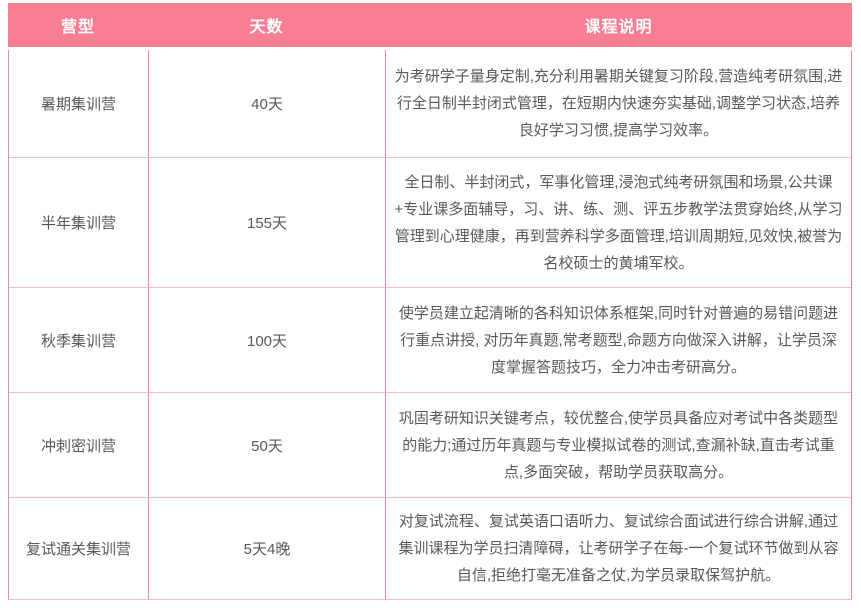  What do you see at coordinates (79, 340) in the screenshot?
I see `cell-camp-name: 秋季集训营` at bounding box center [79, 340].